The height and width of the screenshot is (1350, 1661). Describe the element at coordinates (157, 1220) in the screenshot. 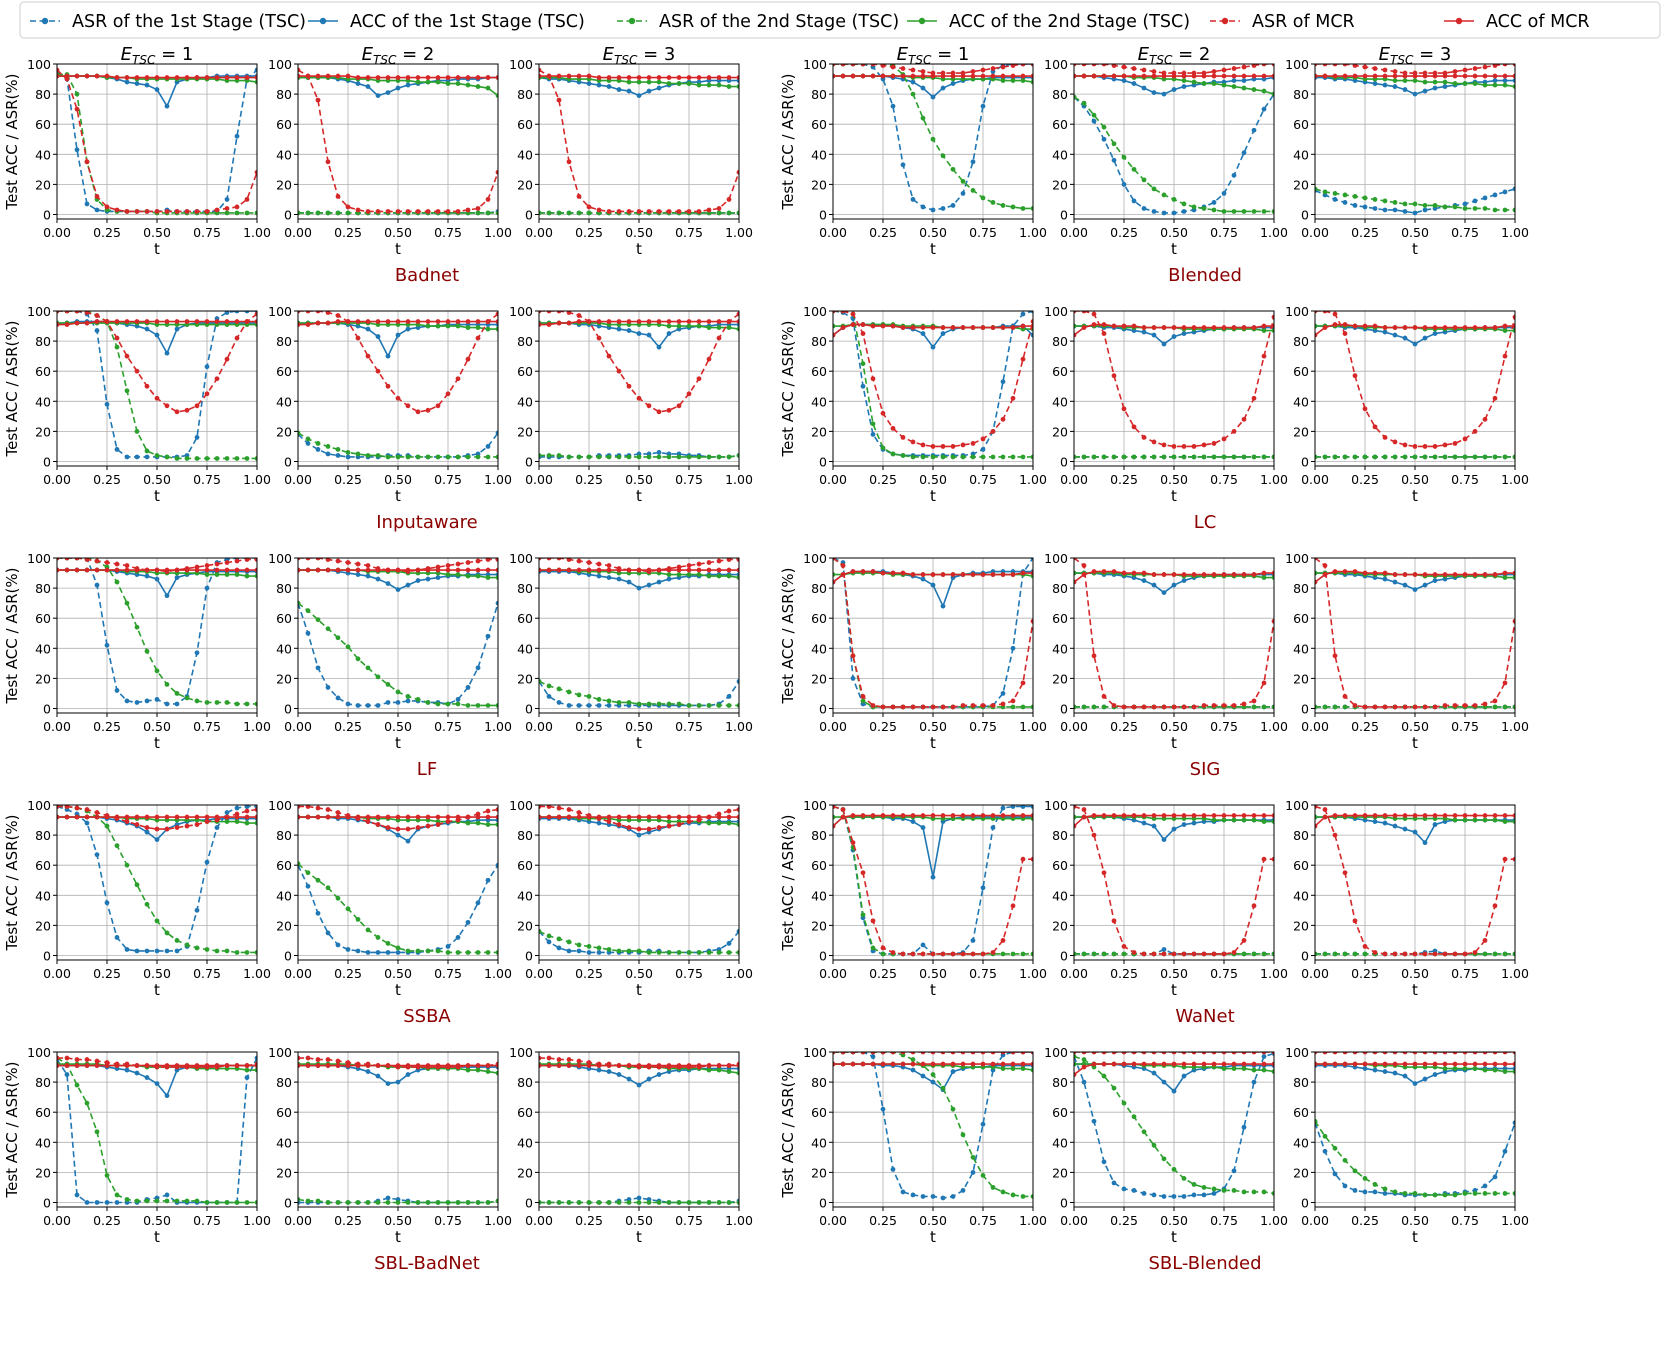

I see `x-tick-label: 0.50` at that location.